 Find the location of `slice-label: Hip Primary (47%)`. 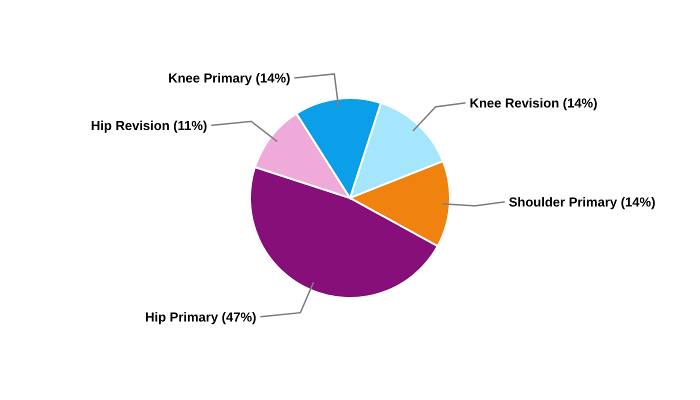

slice-label: Hip Primary (47%) is located at coordinates (200, 316).